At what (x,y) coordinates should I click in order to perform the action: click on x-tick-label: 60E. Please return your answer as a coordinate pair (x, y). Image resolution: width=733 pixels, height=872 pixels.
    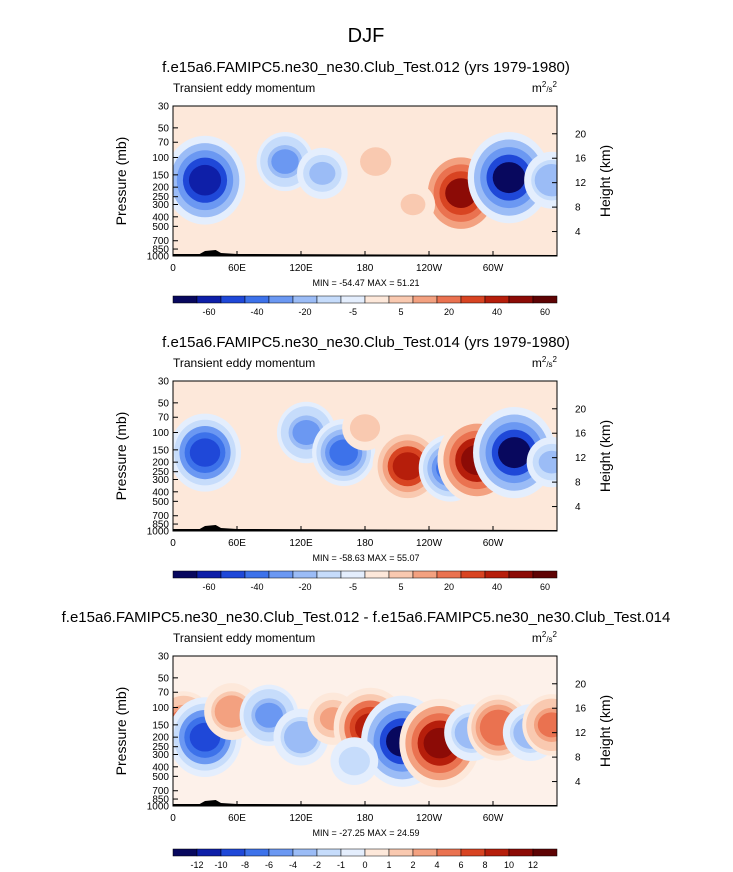
    Looking at the image, I should click on (237, 543).